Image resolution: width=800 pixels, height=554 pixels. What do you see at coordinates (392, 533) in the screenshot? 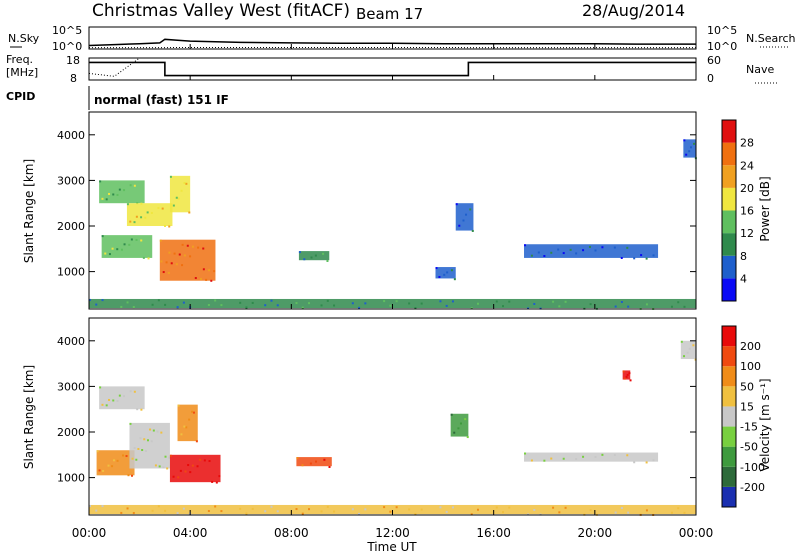
I see `xtick-label: 12:00` at bounding box center [392, 533].